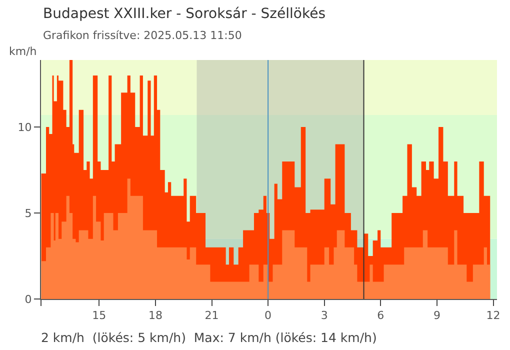 The width and height of the screenshot is (510, 350). What do you see at coordinates (155, 315) in the screenshot?
I see `x-tick-label: 18` at bounding box center [155, 315].